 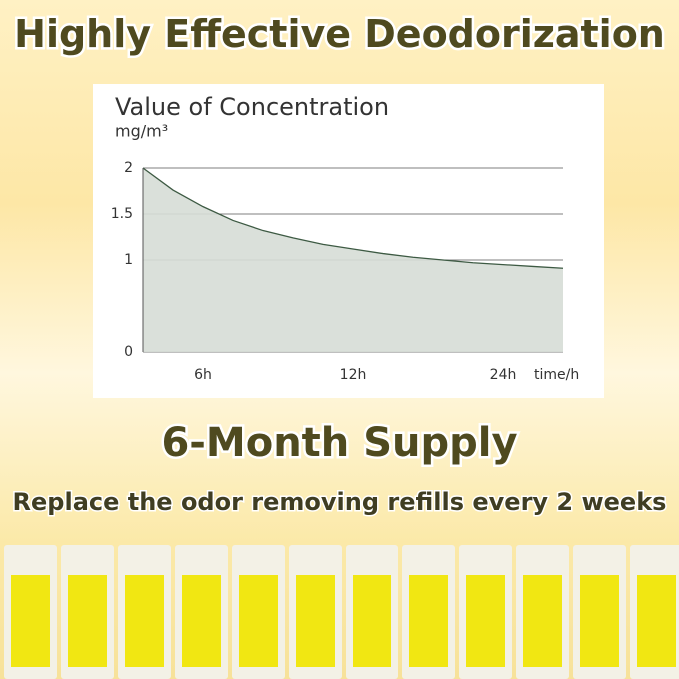 What do you see at coordinates (340, 34) in the screenshot?
I see `page-title: Highly Effective Deodorization` at bounding box center [340, 34].